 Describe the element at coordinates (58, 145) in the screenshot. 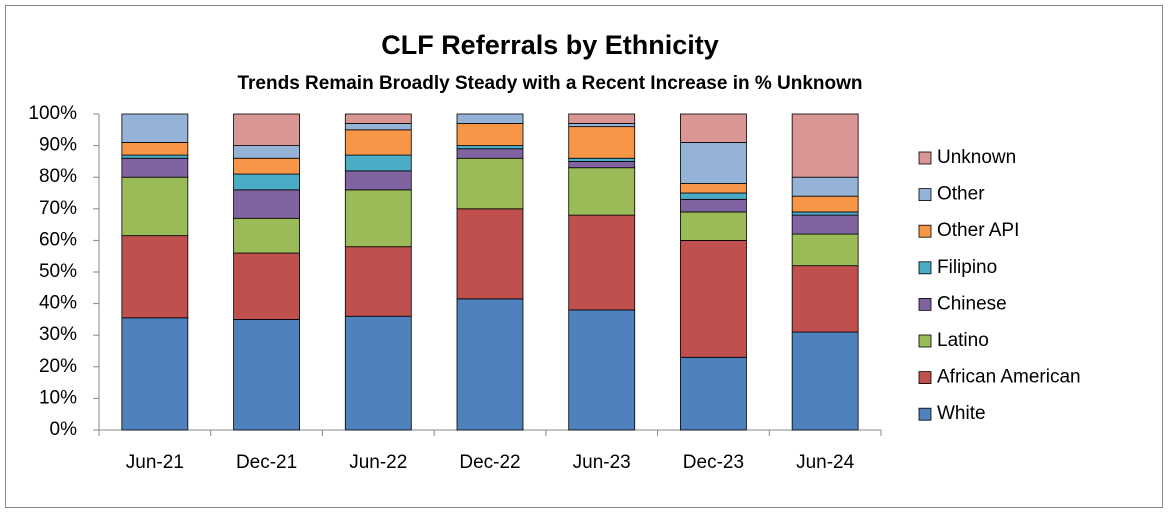

I see `y-tick-label: 90%` at that location.